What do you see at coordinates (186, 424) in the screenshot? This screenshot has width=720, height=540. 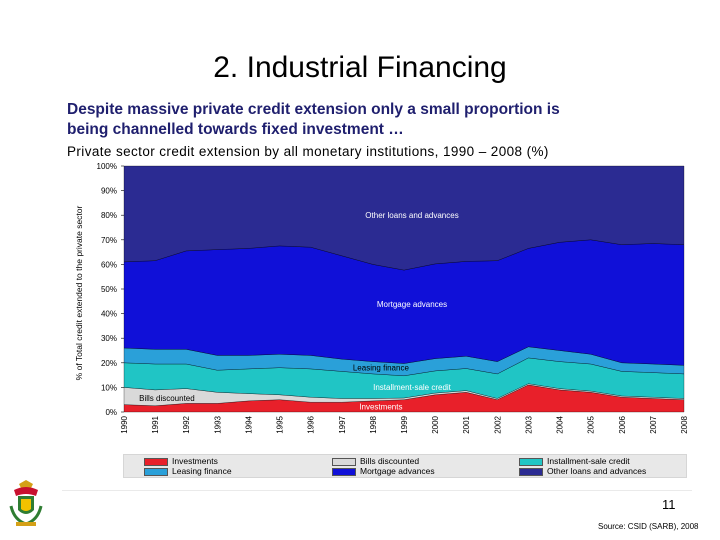 I see `x-tick-label: 1992` at bounding box center [186, 424].